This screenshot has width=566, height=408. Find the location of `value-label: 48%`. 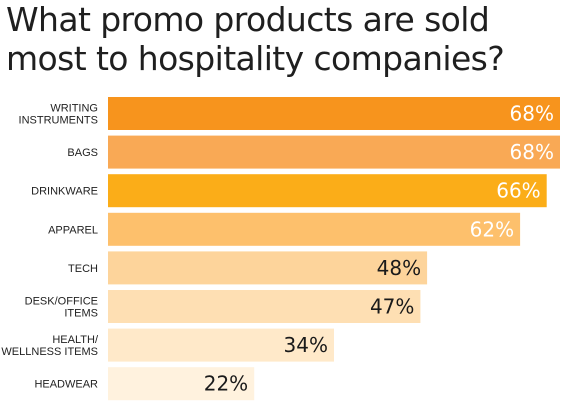

value-label: 48% is located at coordinates (399, 268).